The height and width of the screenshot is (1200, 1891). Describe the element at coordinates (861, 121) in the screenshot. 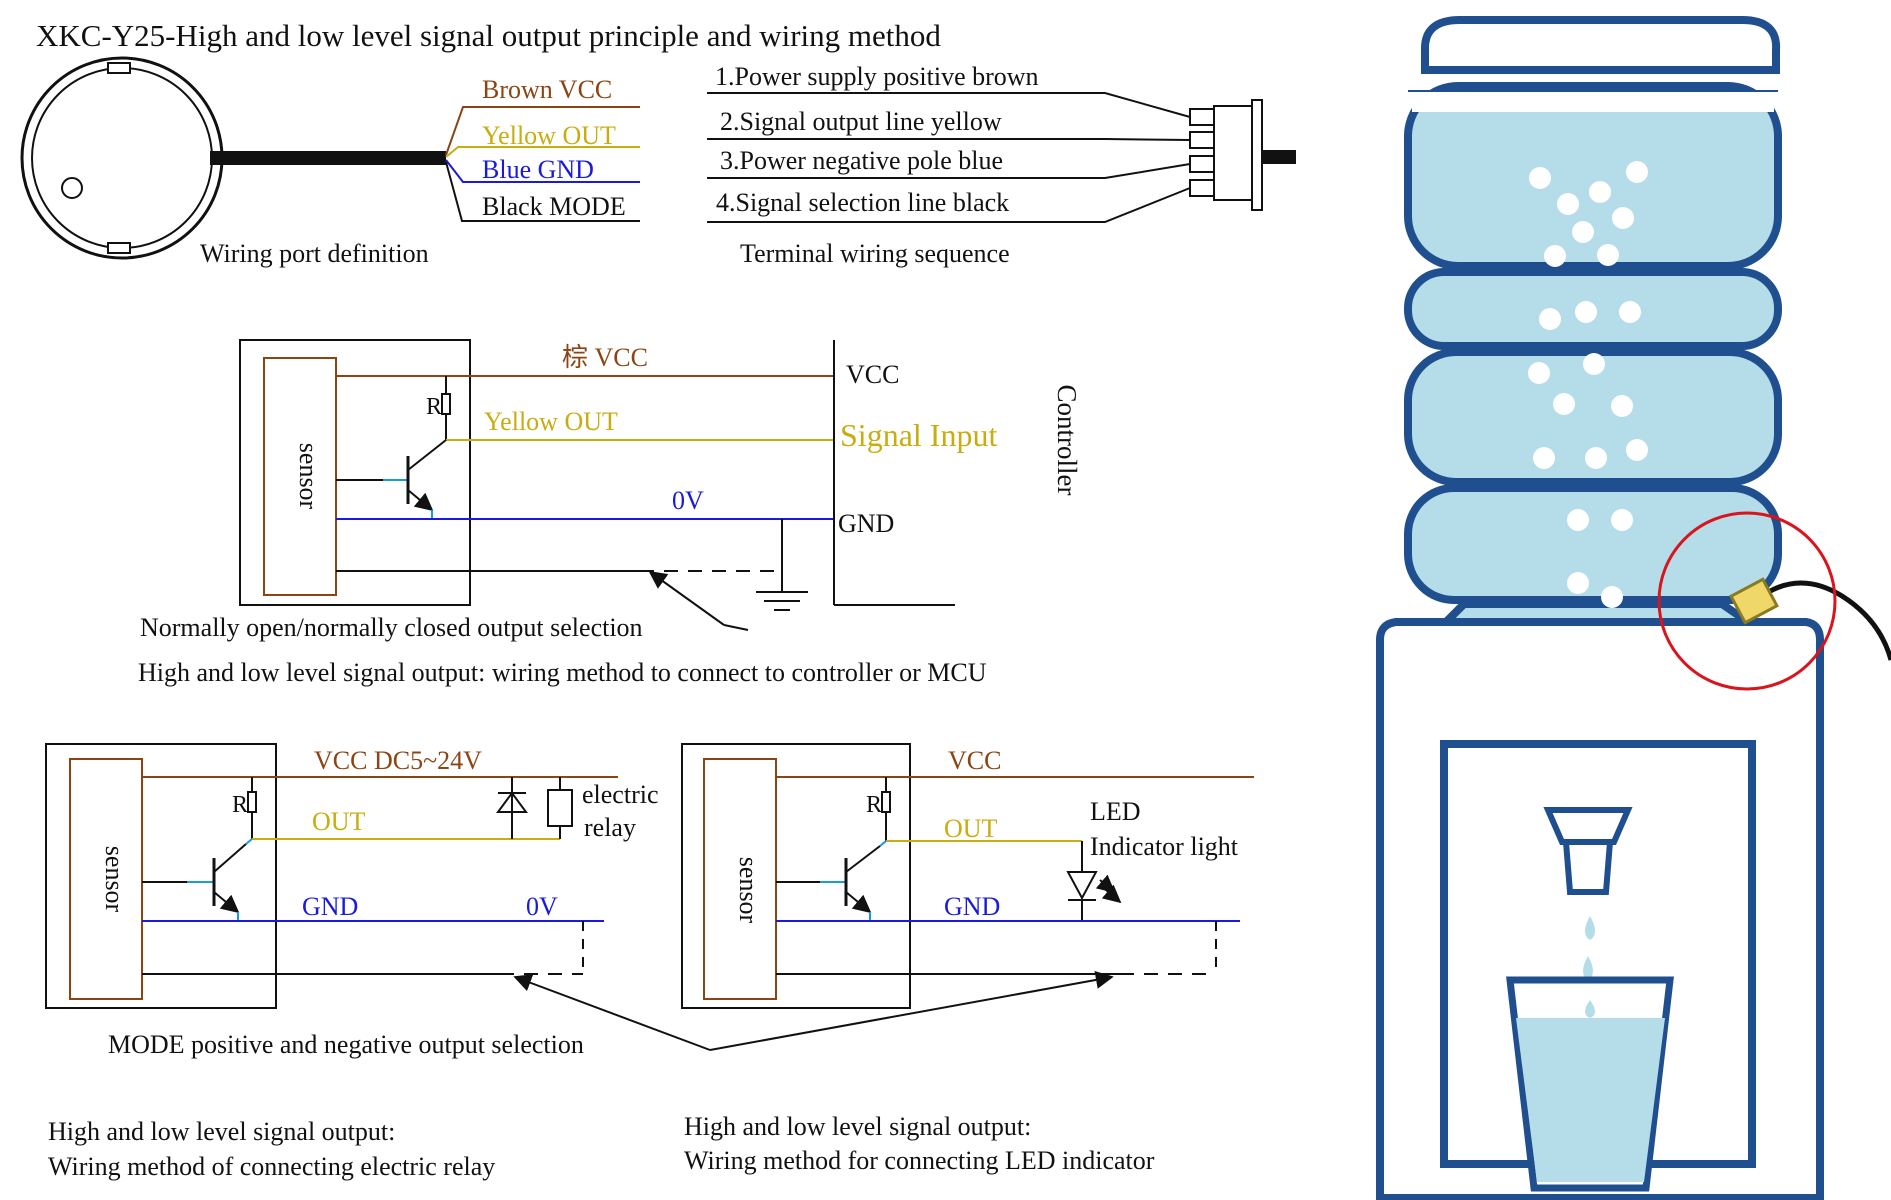

I see `terminal-line-2: 2.Signal output line yellow` at that location.